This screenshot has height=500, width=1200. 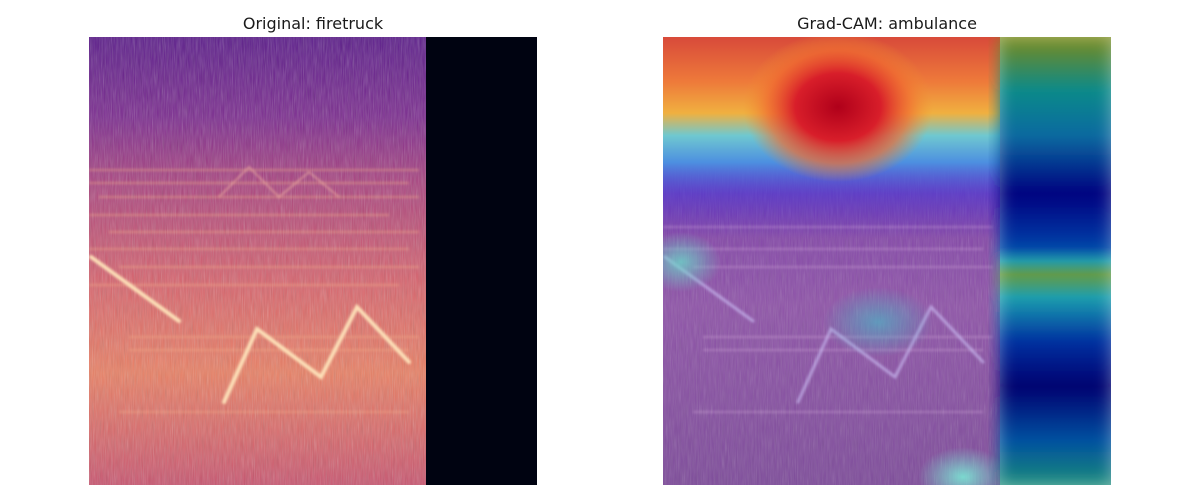 What do you see at coordinates (887, 23) in the screenshot?
I see `panel-title-gradcam: Grad-CAM: ambulance` at bounding box center [887, 23].